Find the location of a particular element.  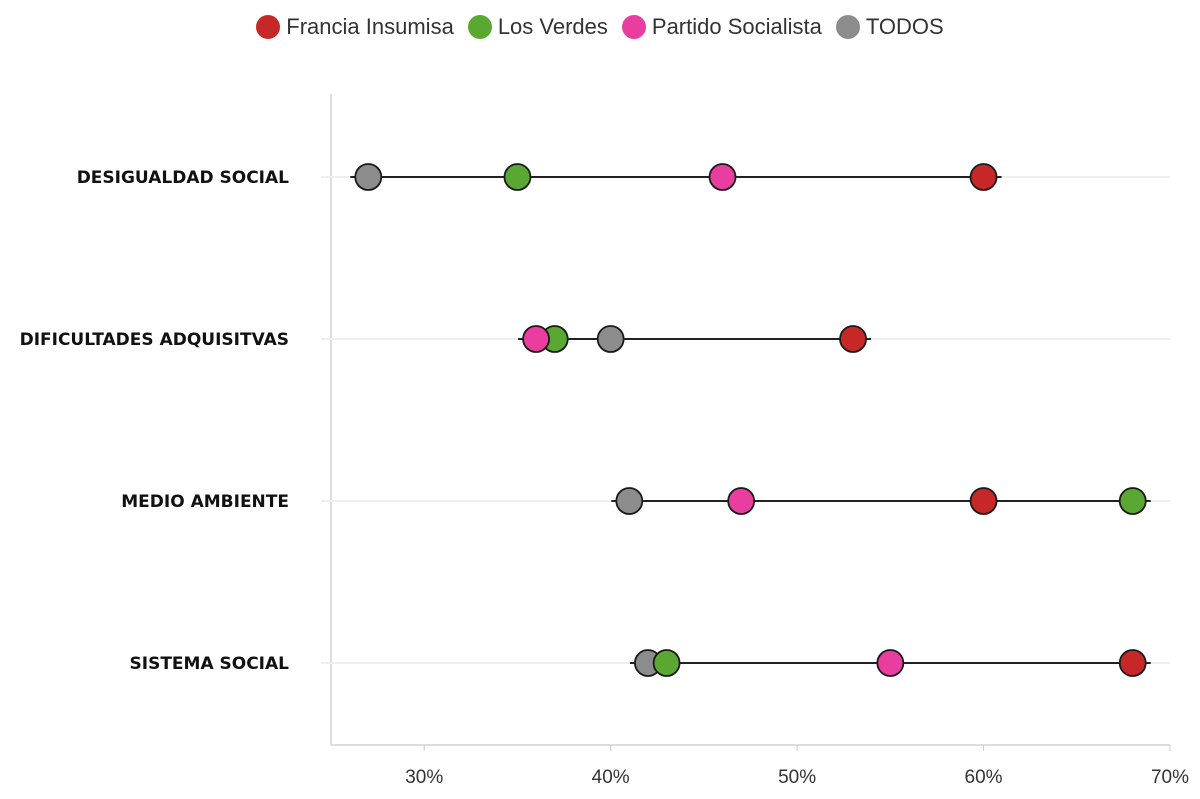

category-label: MEDIO AMBIENTE is located at coordinates (205, 502).